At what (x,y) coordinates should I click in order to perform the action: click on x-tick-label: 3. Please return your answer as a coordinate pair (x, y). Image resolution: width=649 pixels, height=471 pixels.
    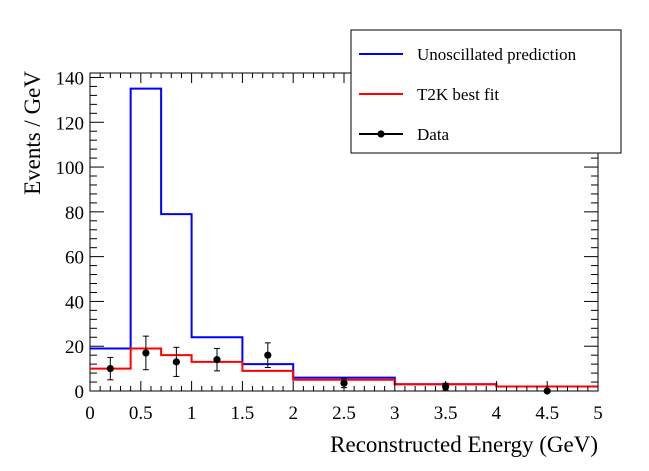
    Looking at the image, I should click on (395, 413).